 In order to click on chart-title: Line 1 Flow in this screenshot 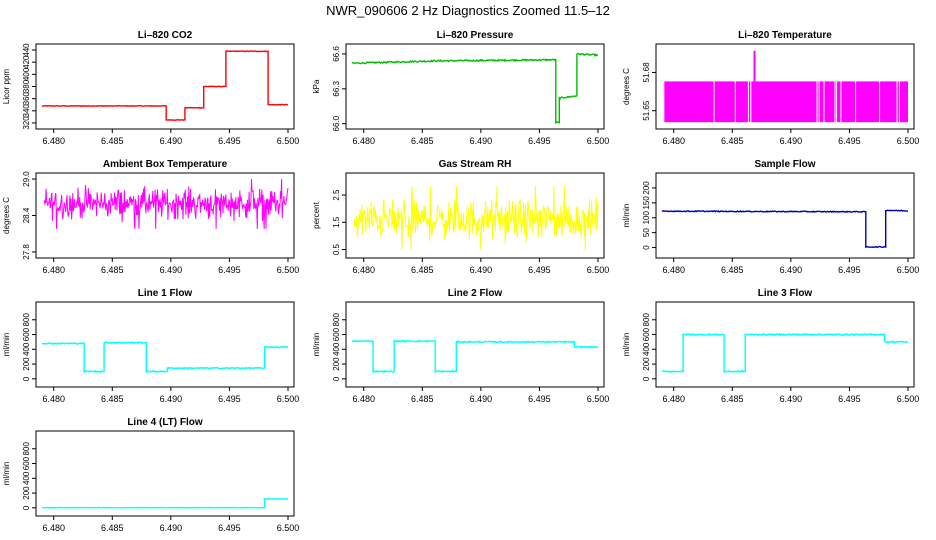, I will do `click(165, 293)`.